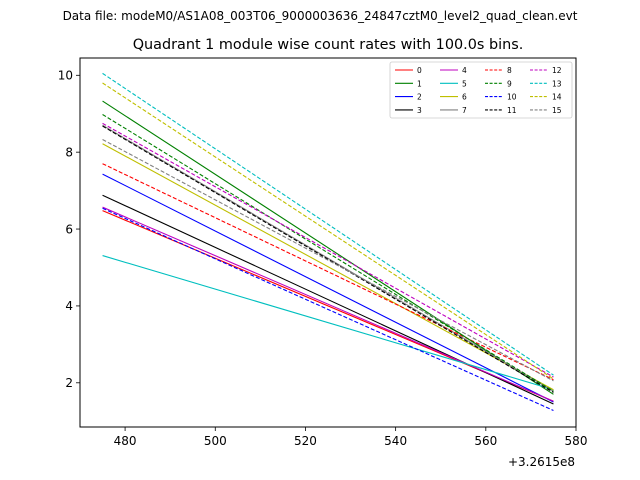  What do you see at coordinates (557, 70) in the screenshot?
I see `legend-label-12: 12` at bounding box center [557, 70].